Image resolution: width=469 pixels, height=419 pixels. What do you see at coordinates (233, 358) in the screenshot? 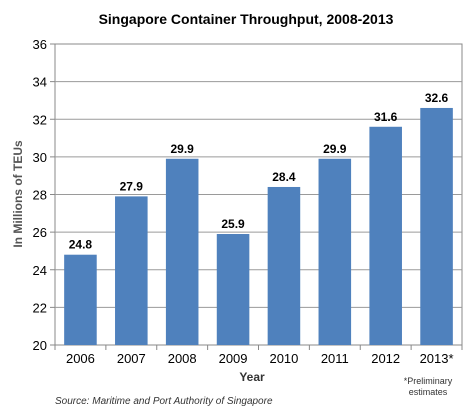
I see `x-tick-label: 2009` at bounding box center [233, 358].